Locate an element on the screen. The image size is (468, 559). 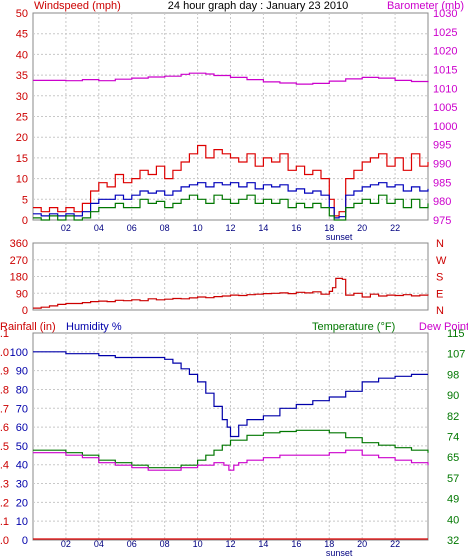
dewpoint-axis-label: Dew Point is located at coordinates (443, 327).